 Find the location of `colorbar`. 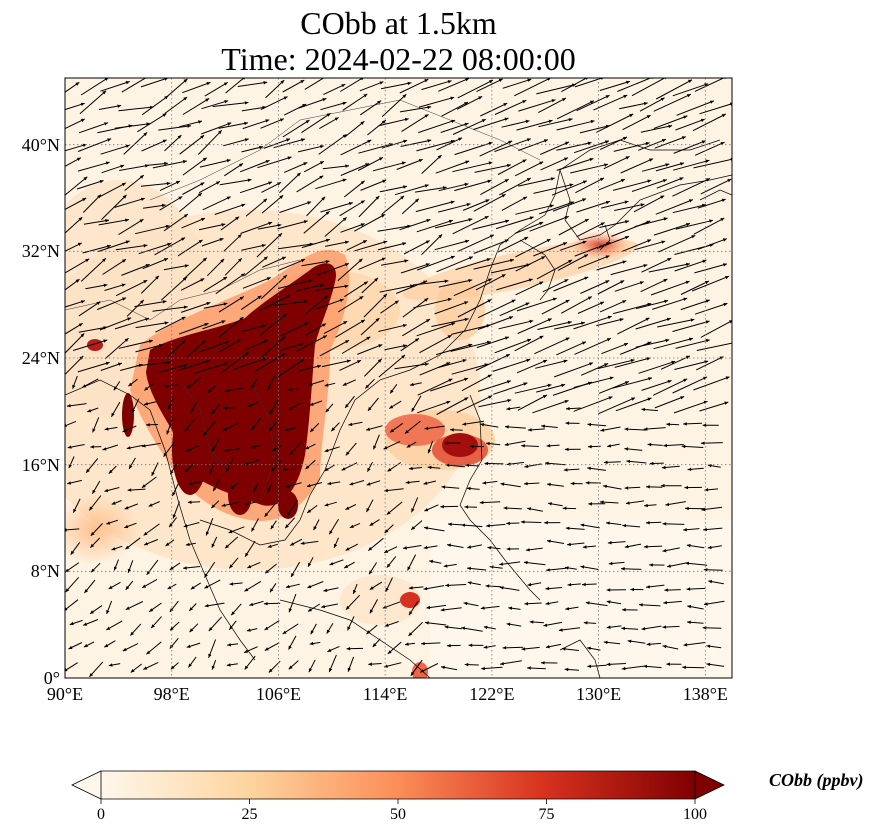

colorbar is located at coordinates (398, 787).